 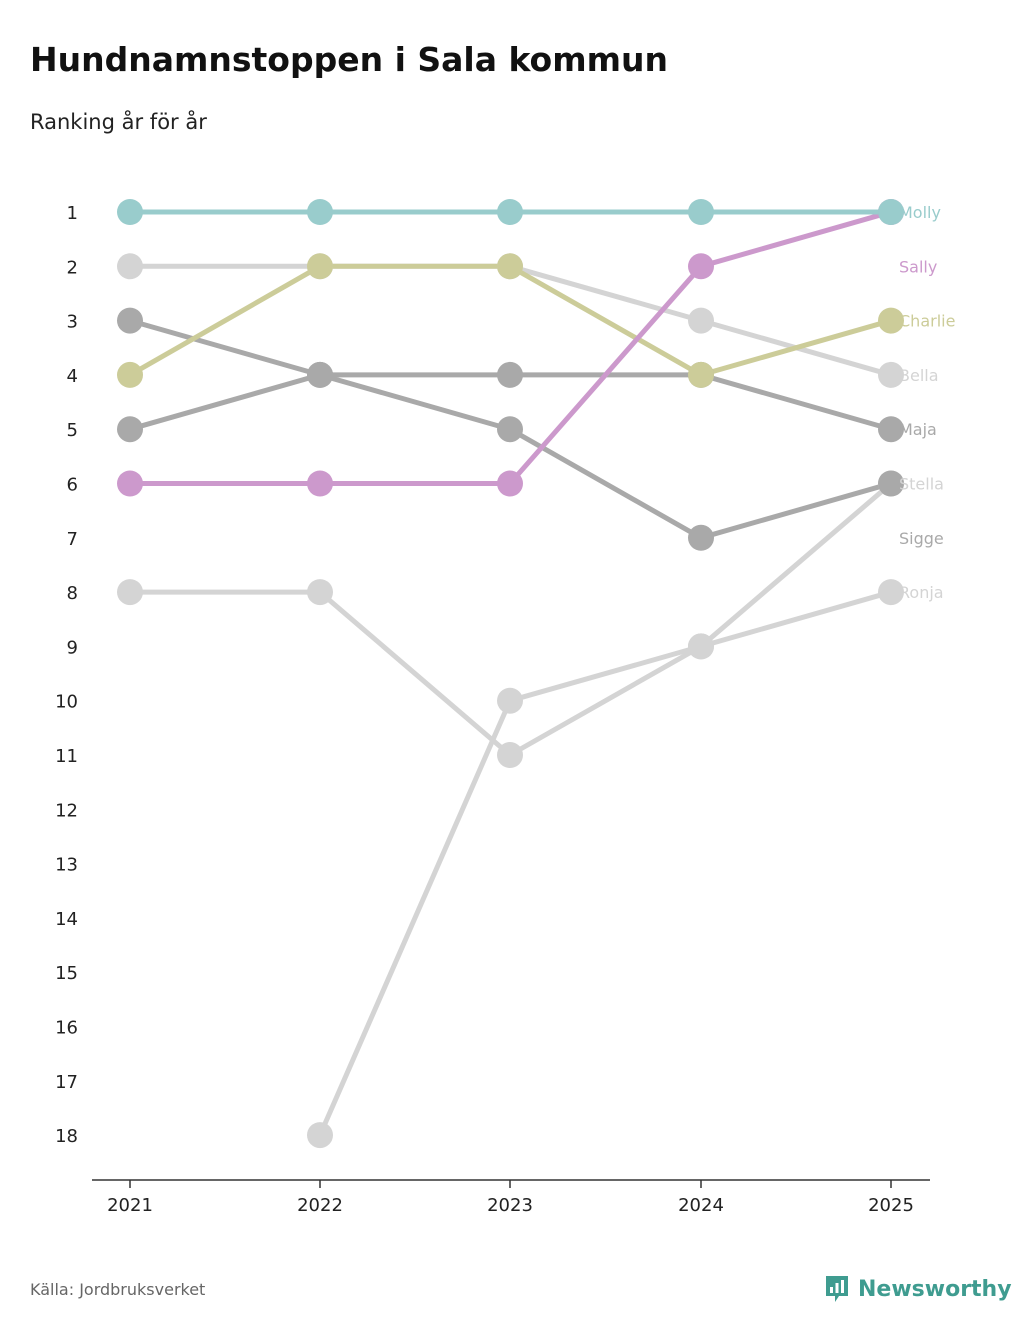 What do you see at coordinates (935, 1289) in the screenshot?
I see `brand-name: Newsworthy` at bounding box center [935, 1289].